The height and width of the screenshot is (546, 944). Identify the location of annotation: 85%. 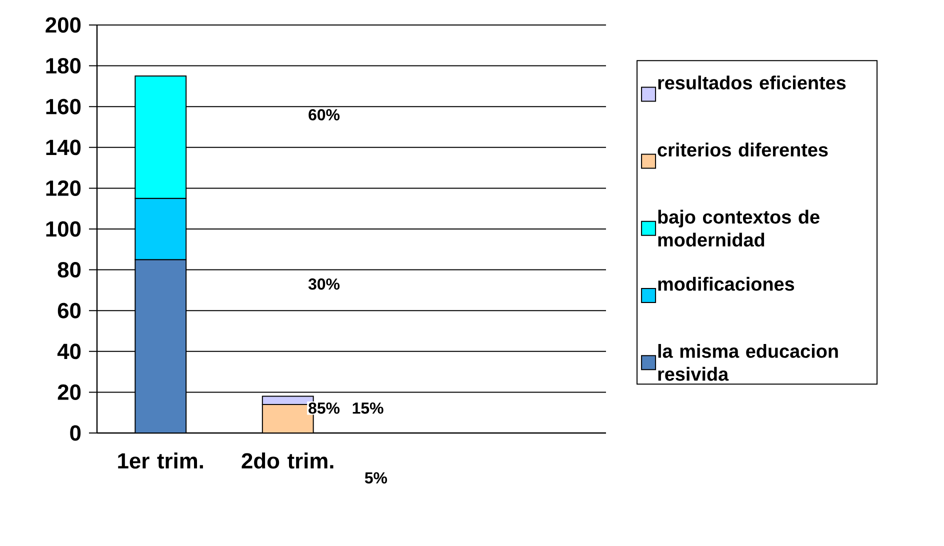
(324, 408).